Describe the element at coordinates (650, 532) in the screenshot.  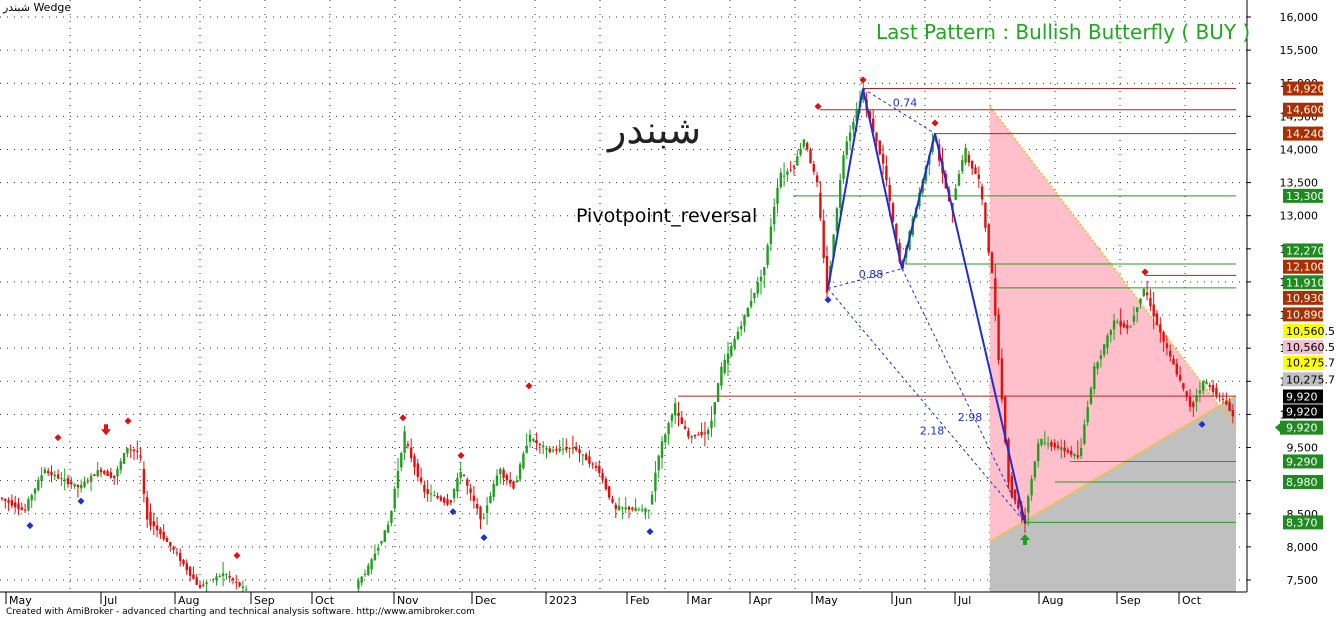
I see `trough-marker` at that location.